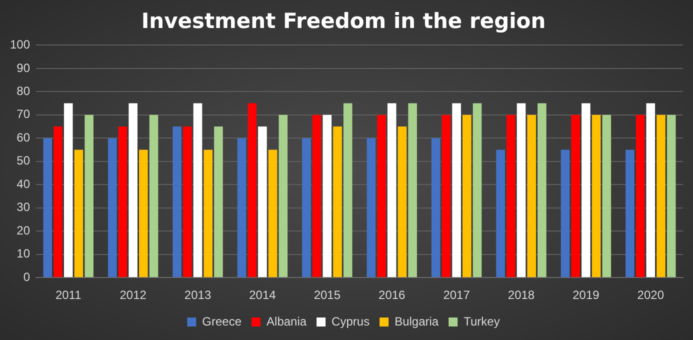 The height and width of the screenshot is (340, 693). I want to click on x-tick-label: 2015, so click(327, 295).